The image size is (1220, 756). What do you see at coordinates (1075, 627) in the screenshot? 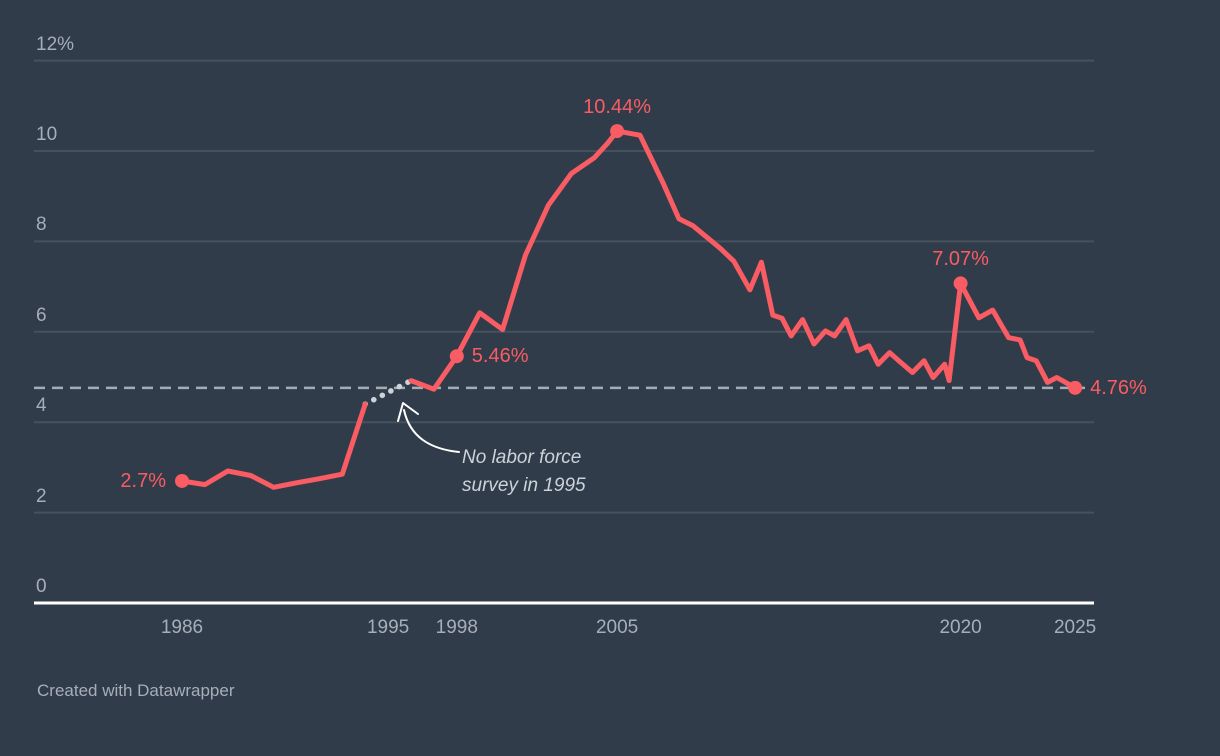
I see `x-tick-label: 2025` at bounding box center [1075, 627].